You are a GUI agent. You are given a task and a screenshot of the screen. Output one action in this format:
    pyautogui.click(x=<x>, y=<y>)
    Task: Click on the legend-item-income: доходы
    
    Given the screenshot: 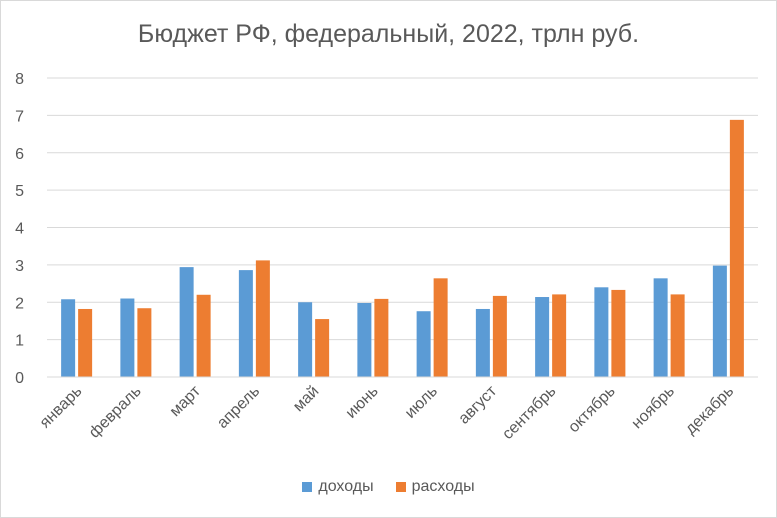 What is the action you would take?
    pyautogui.click(x=338, y=487)
    